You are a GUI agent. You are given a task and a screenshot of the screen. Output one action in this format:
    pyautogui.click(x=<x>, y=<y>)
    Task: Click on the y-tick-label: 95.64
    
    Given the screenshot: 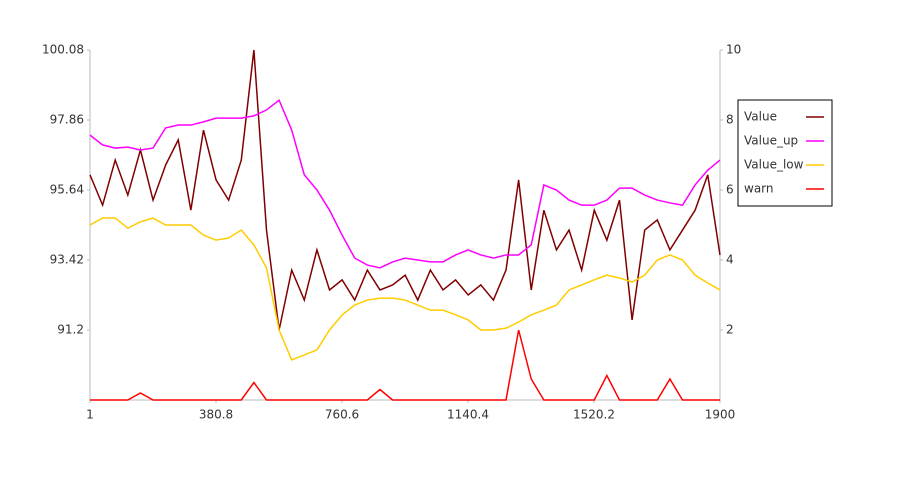 What is the action you would take?
    pyautogui.click(x=67, y=190)
    